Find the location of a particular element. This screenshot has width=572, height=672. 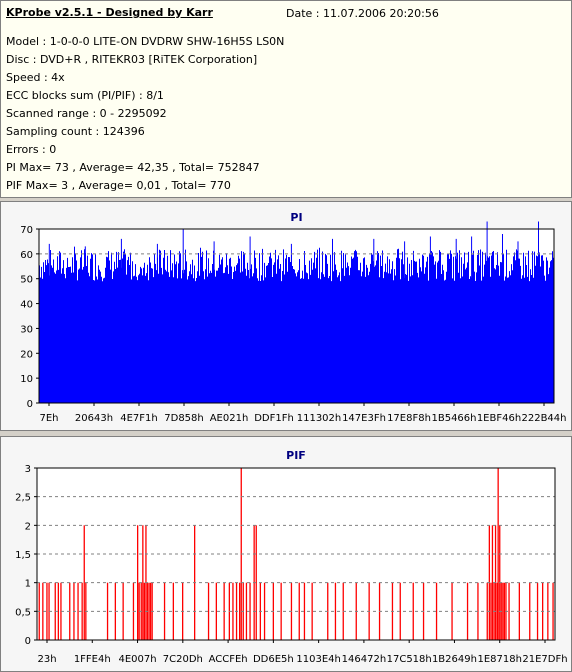

sampling-line: Sampling count : 124396 is located at coordinates (75, 131).